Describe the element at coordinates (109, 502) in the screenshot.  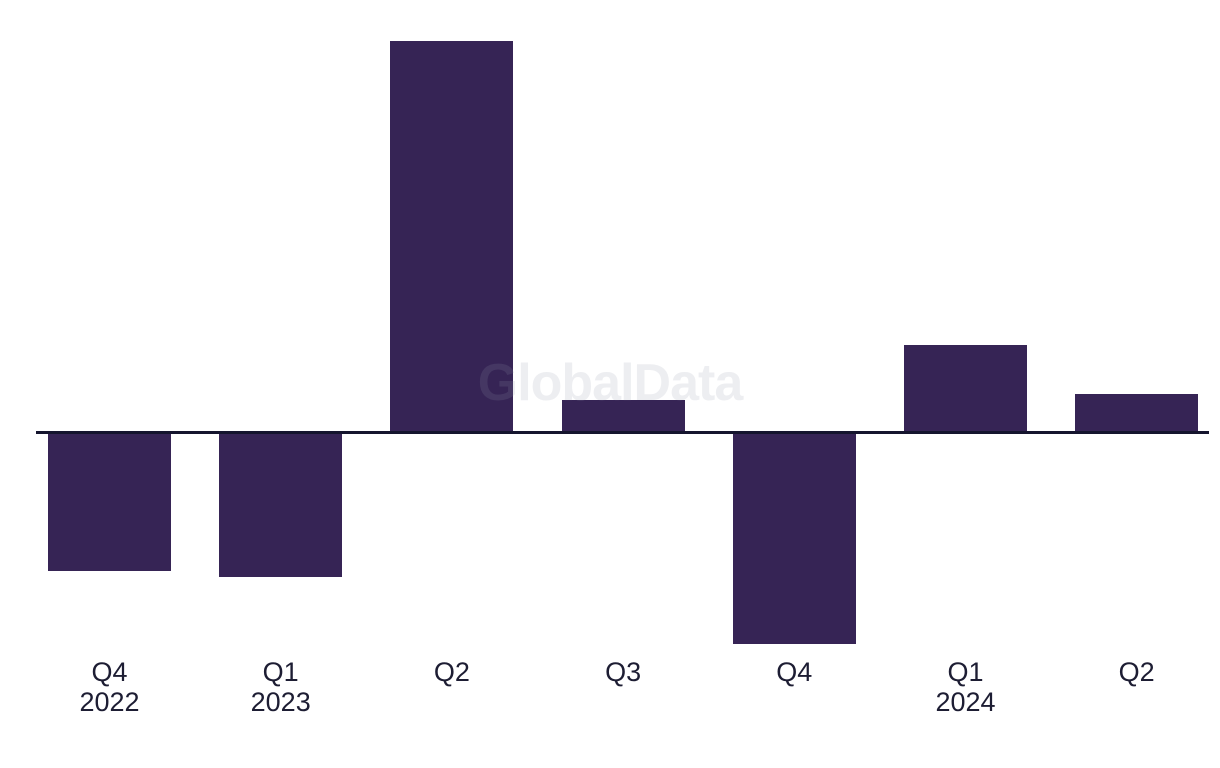
I see `bar-q4-2022` at that location.